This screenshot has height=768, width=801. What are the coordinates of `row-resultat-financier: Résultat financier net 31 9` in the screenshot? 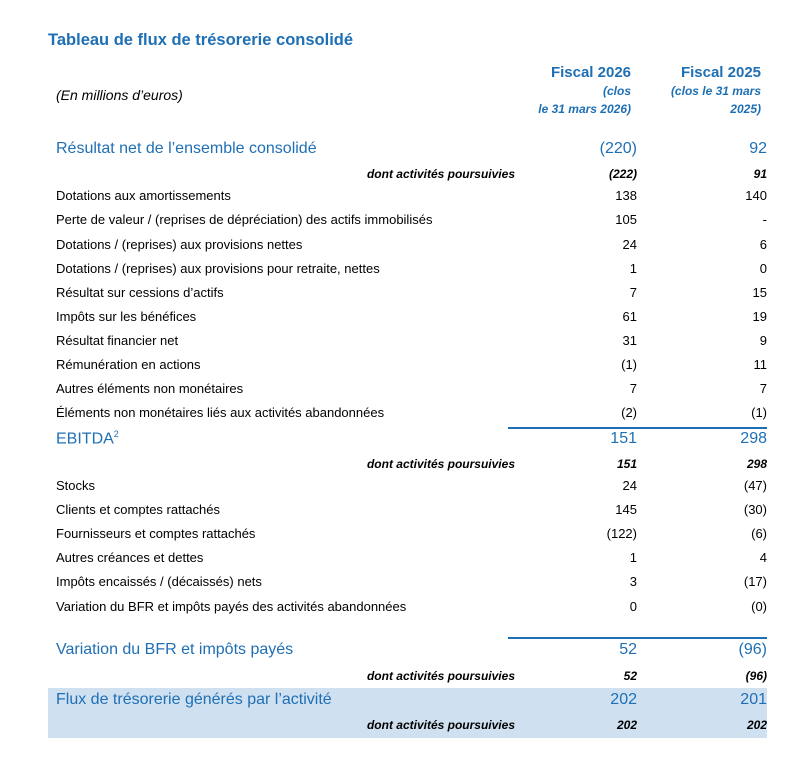 It's located at (407, 340).